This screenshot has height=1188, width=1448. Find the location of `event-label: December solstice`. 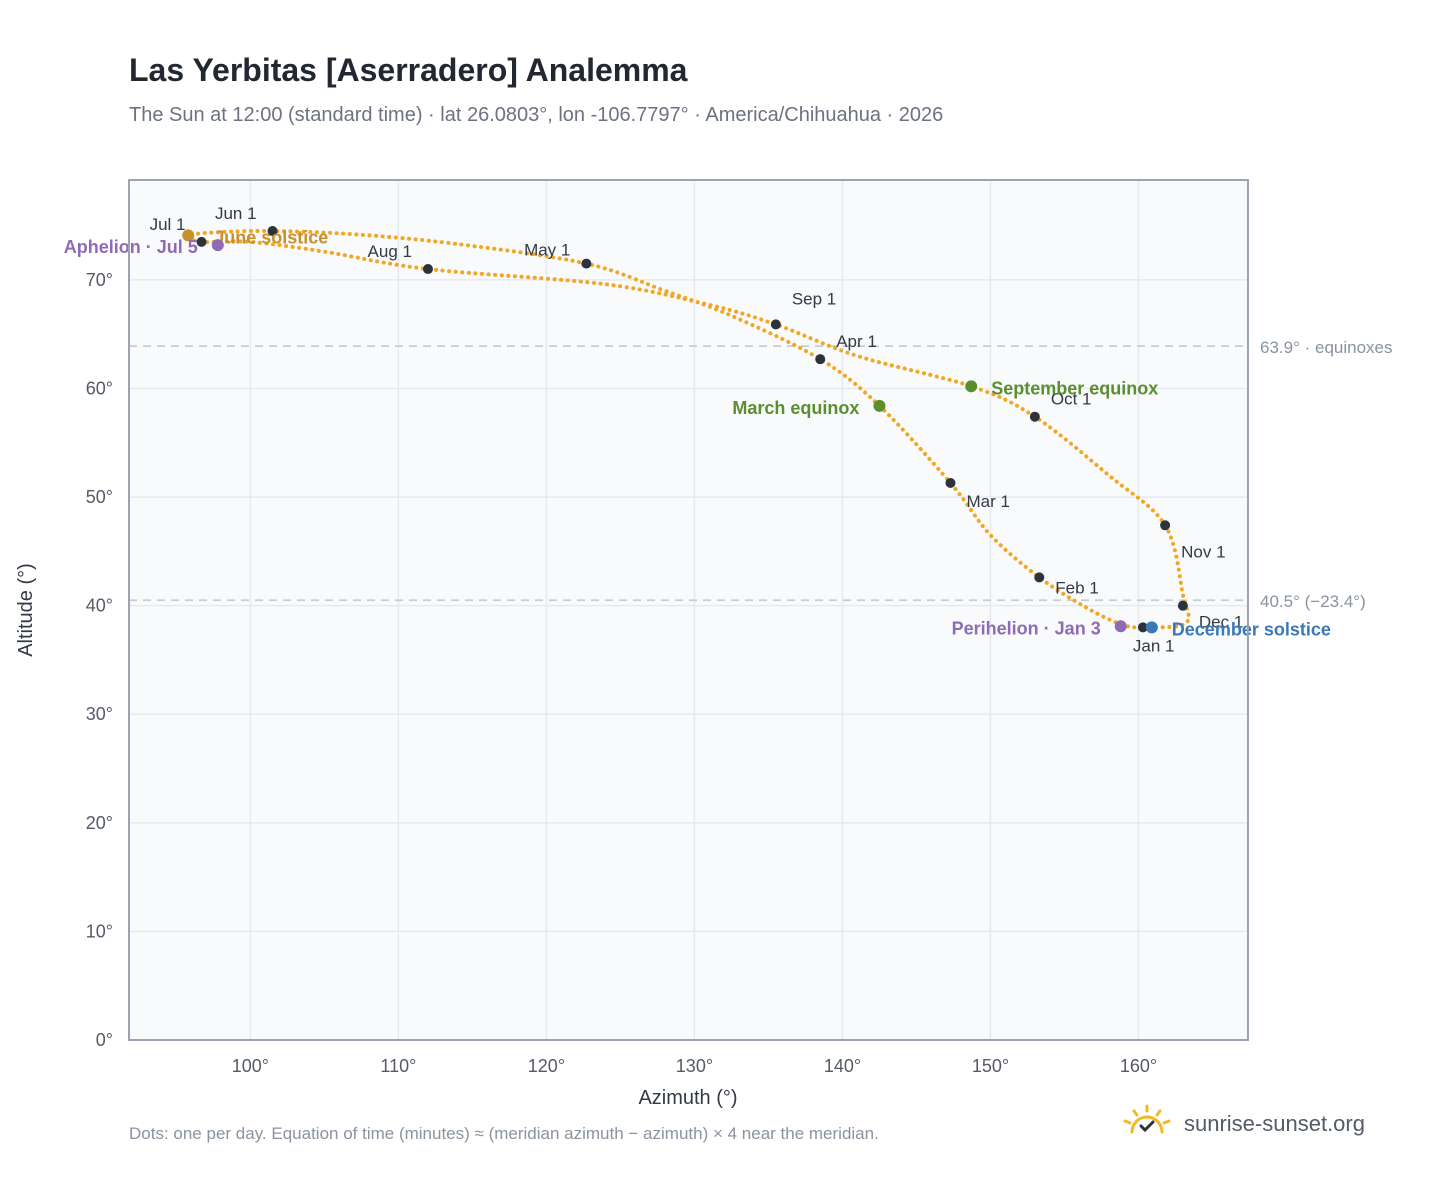

event-label: December solstice is located at coordinates (1251, 629).